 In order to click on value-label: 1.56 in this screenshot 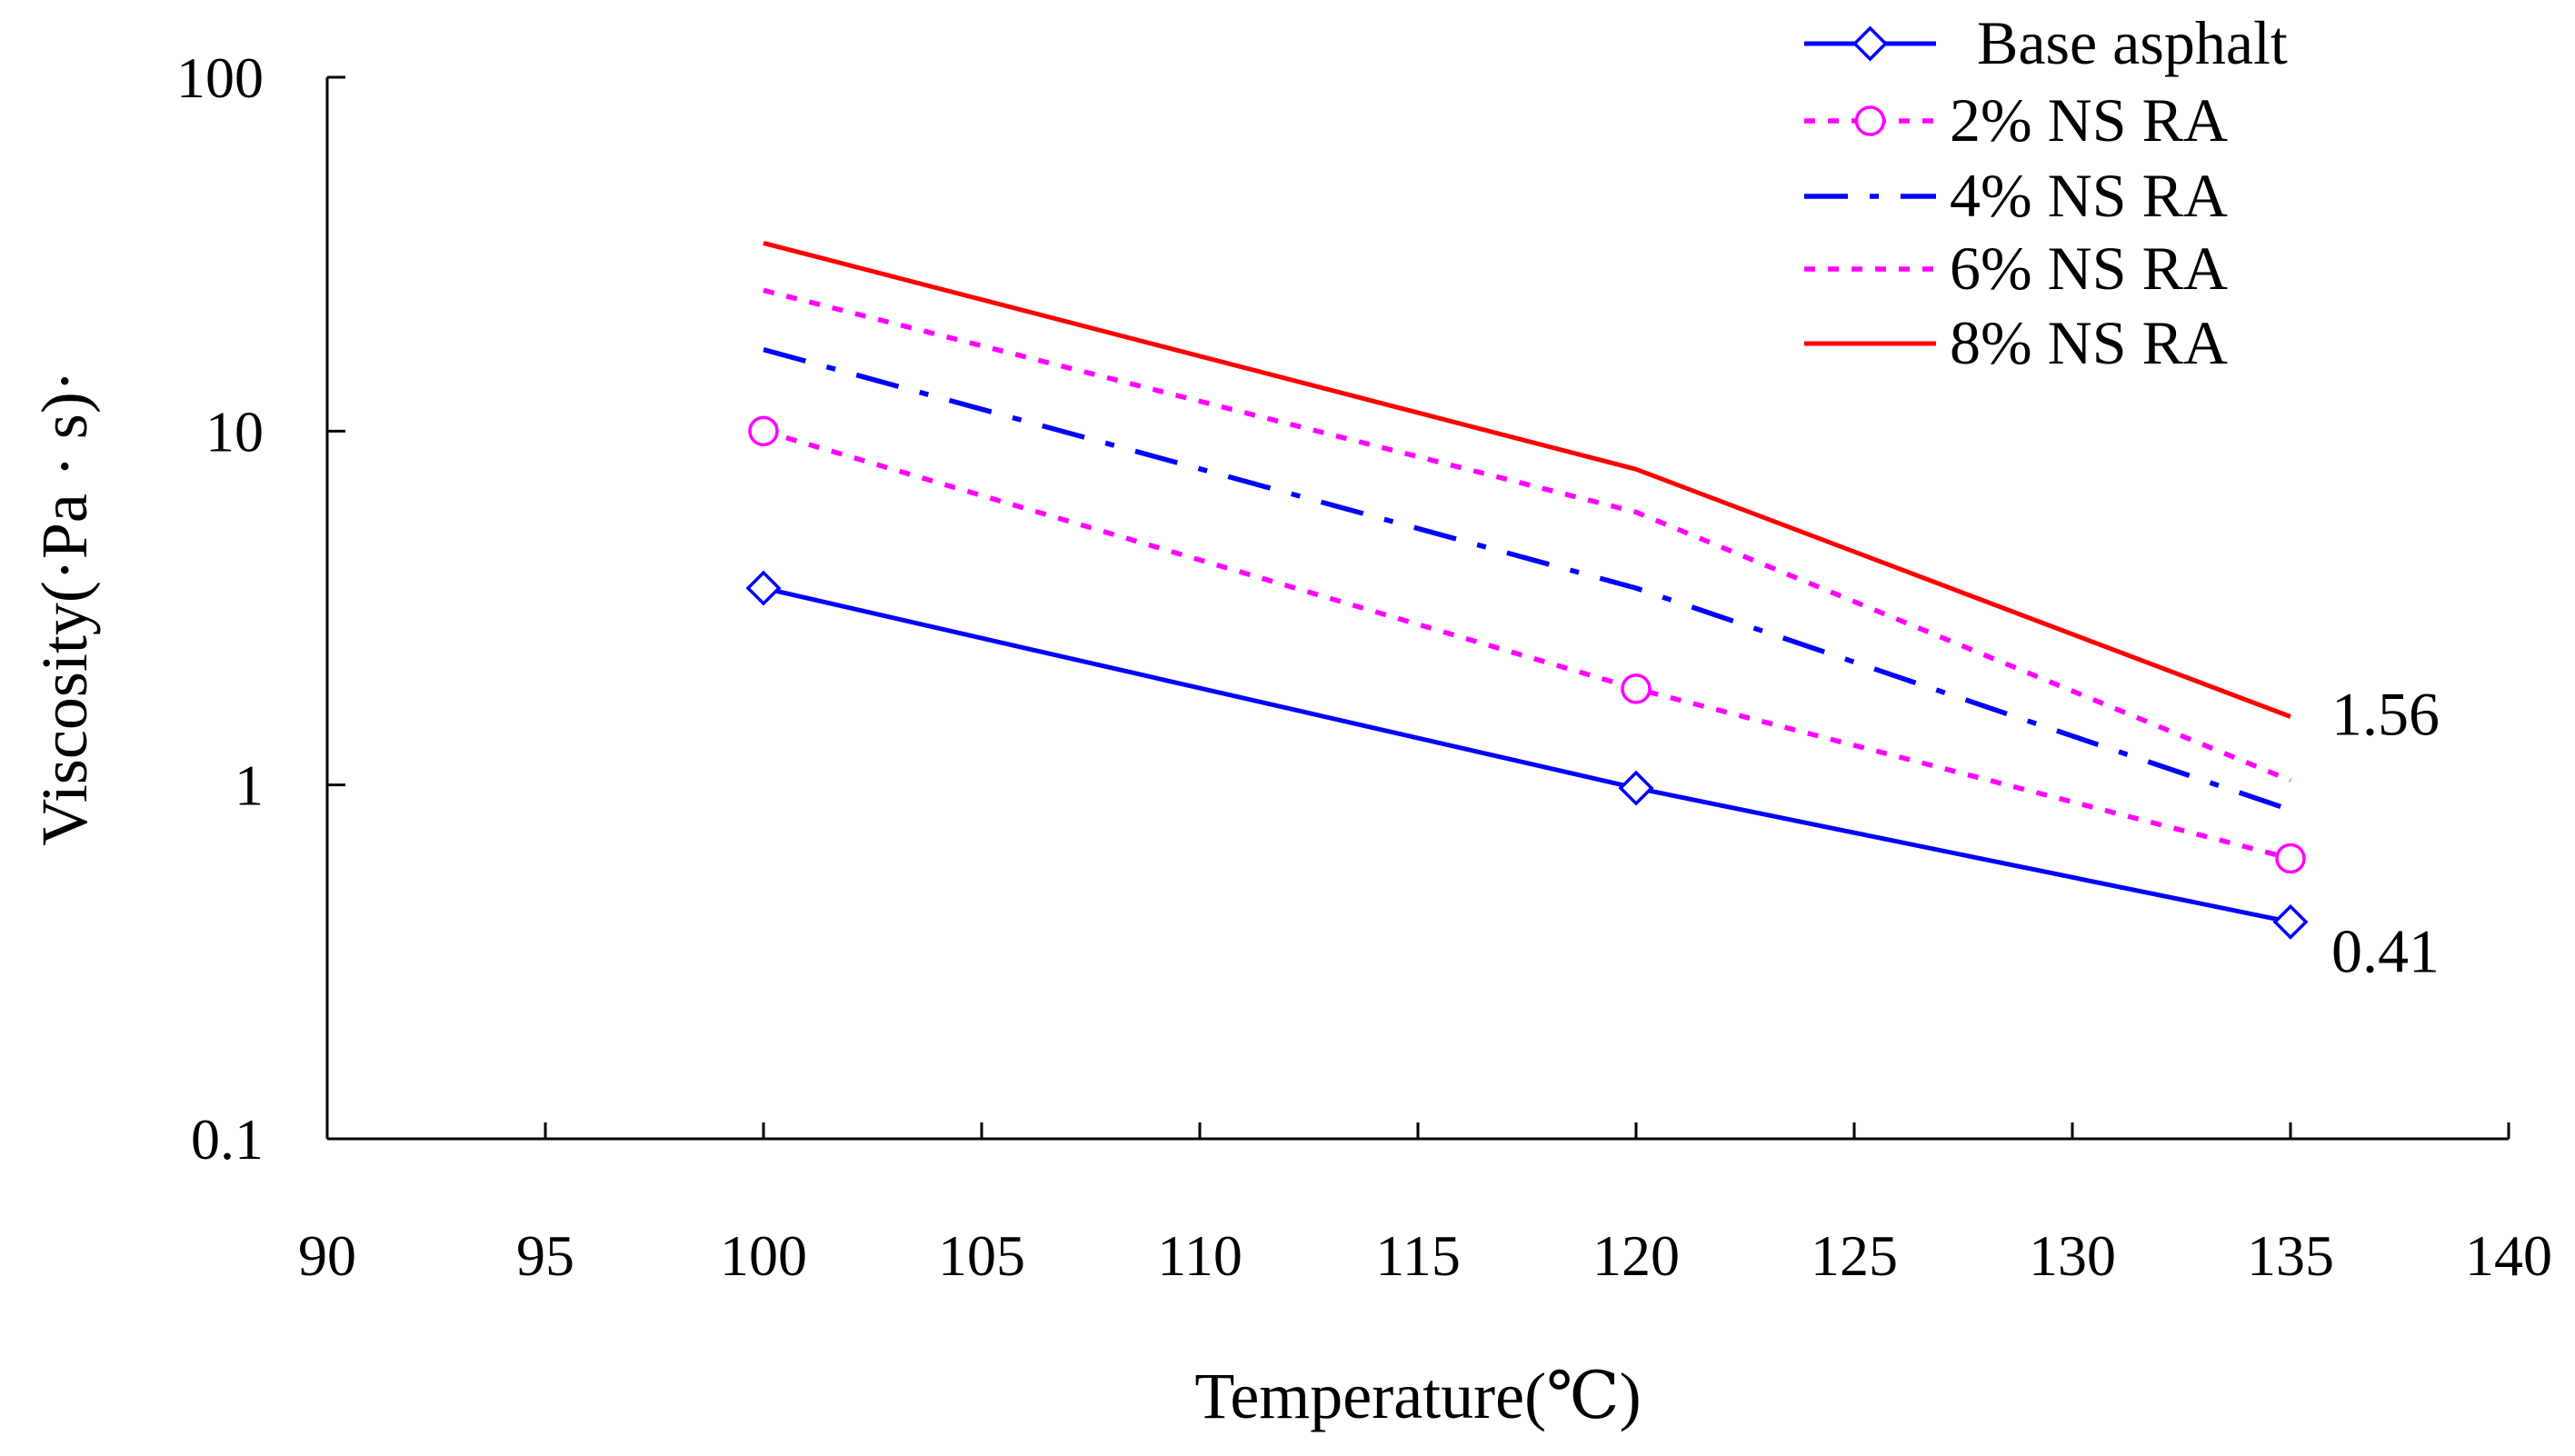, I will do `click(2385, 713)`.